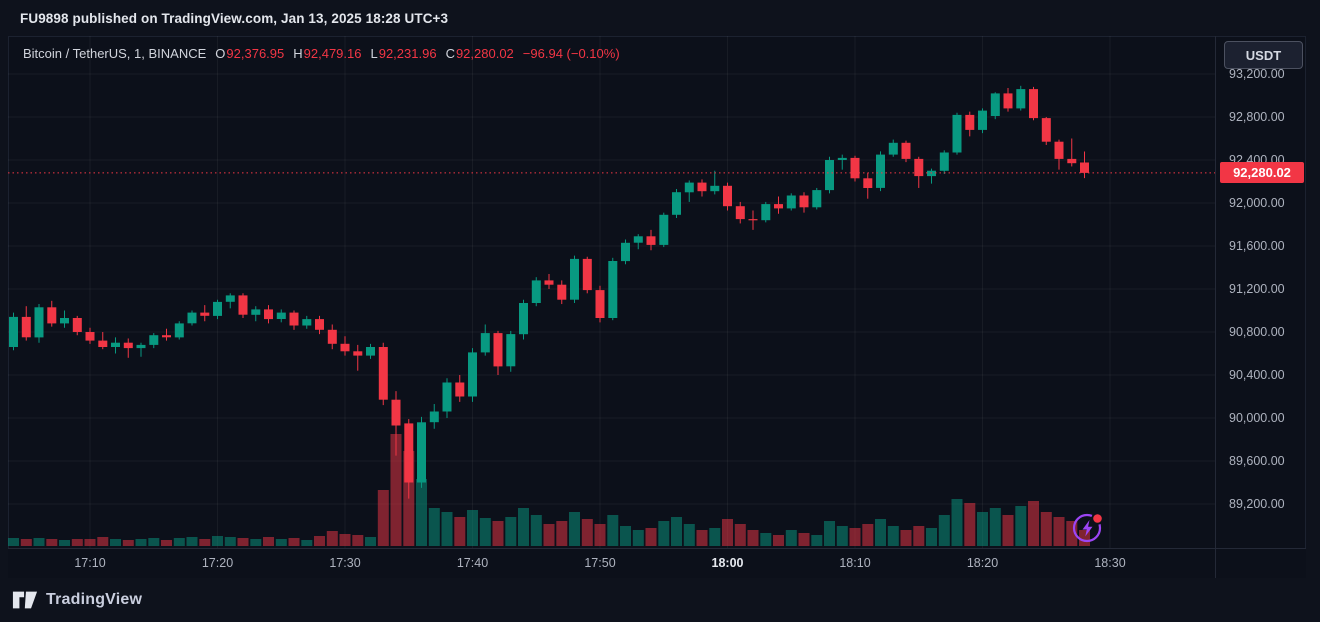 This screenshot has height=622, width=1320. I want to click on currency-toggle-button: USDT, so click(1263, 55).